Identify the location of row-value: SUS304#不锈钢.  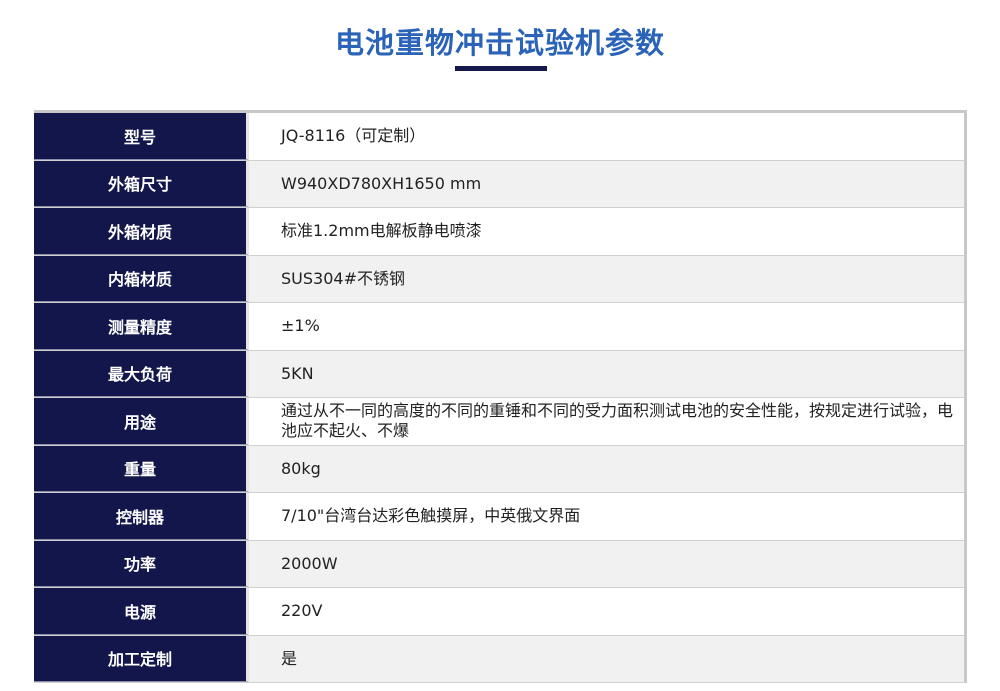
(606, 278).